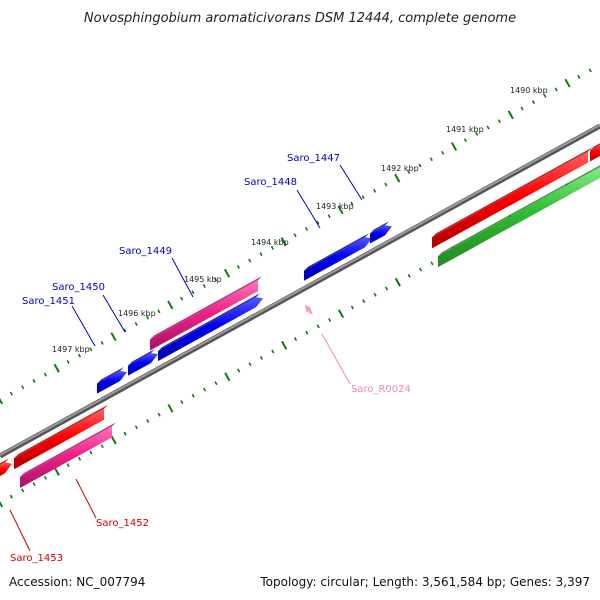 The height and width of the screenshot is (600, 600). I want to click on gene-upper-red-edge, so click(595, 152).